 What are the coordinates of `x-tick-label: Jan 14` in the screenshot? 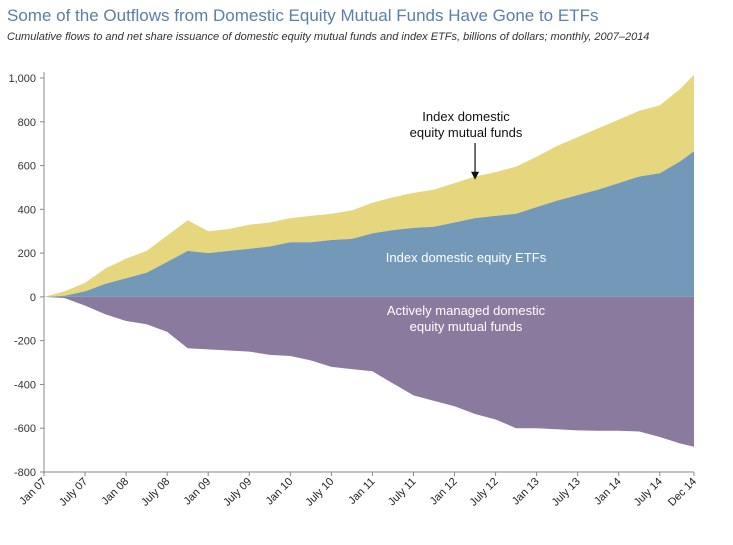 It's located at (608, 492).